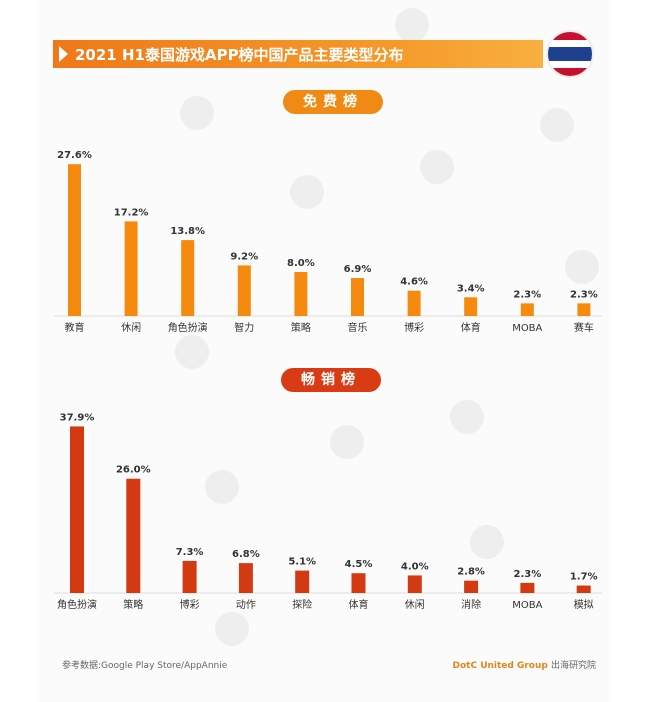  Describe the element at coordinates (471, 604) in the screenshot. I see `grossing-category-label: 消除` at that location.